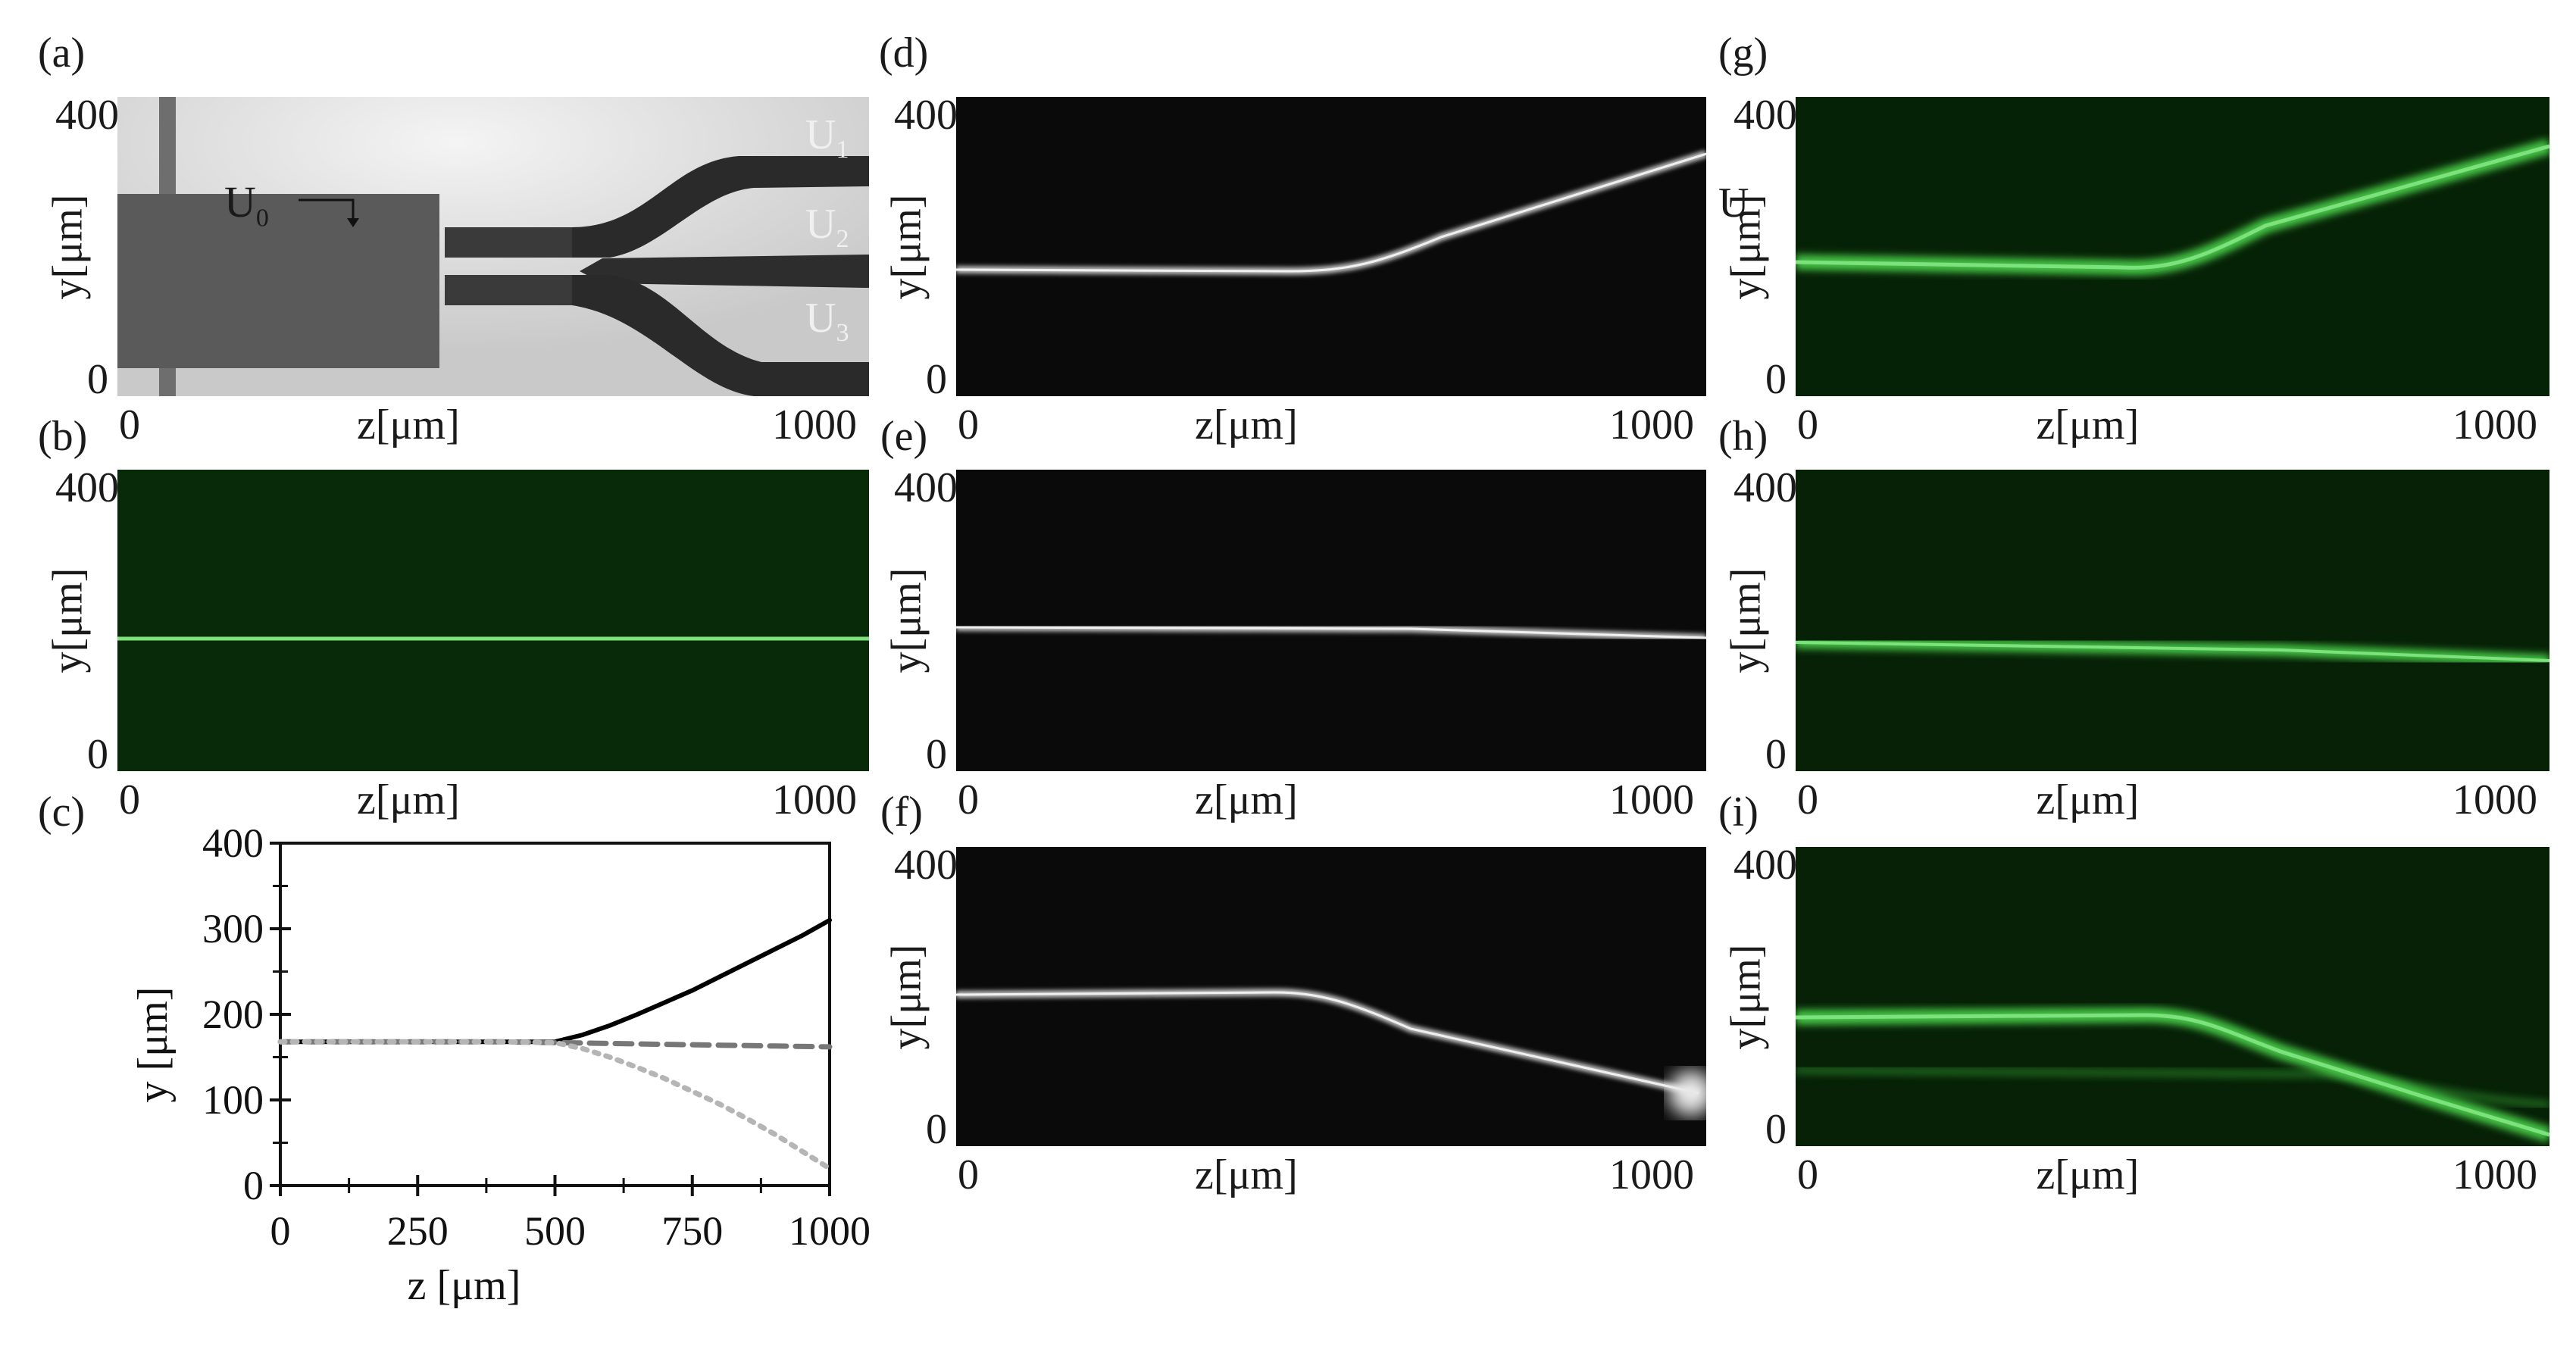  I want to click on panel-e-y-tick-bottom: 0, so click(937, 754).